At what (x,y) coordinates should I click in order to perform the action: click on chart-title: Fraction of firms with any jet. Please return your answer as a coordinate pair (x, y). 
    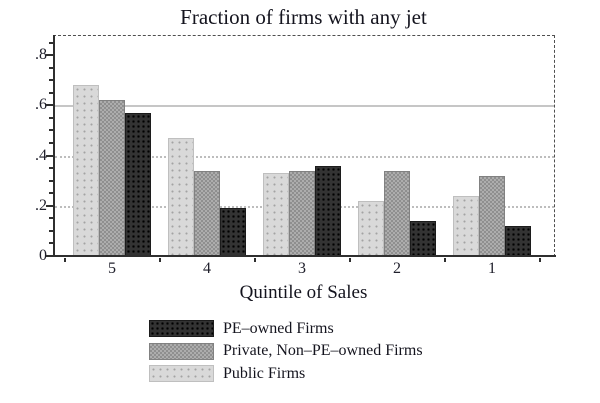
    Looking at the image, I should click on (303, 17).